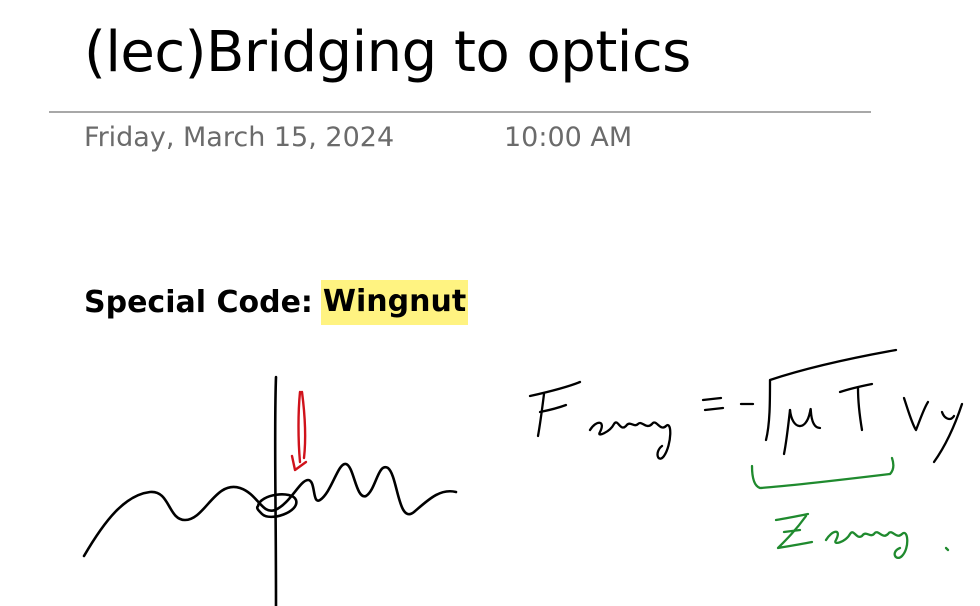 This screenshot has height=606, width=980. Describe the element at coordinates (746, 406) in the screenshot. I see `equation-ink` at that location.